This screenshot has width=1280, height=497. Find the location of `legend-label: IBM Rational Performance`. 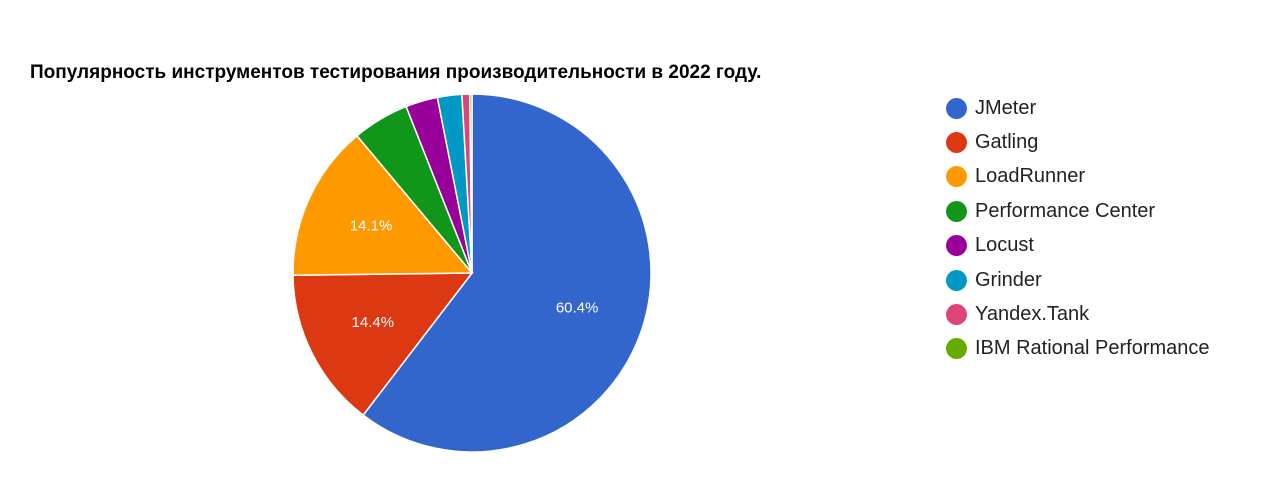

legend-label: IBM Rational Performance is located at coordinates (1092, 348).